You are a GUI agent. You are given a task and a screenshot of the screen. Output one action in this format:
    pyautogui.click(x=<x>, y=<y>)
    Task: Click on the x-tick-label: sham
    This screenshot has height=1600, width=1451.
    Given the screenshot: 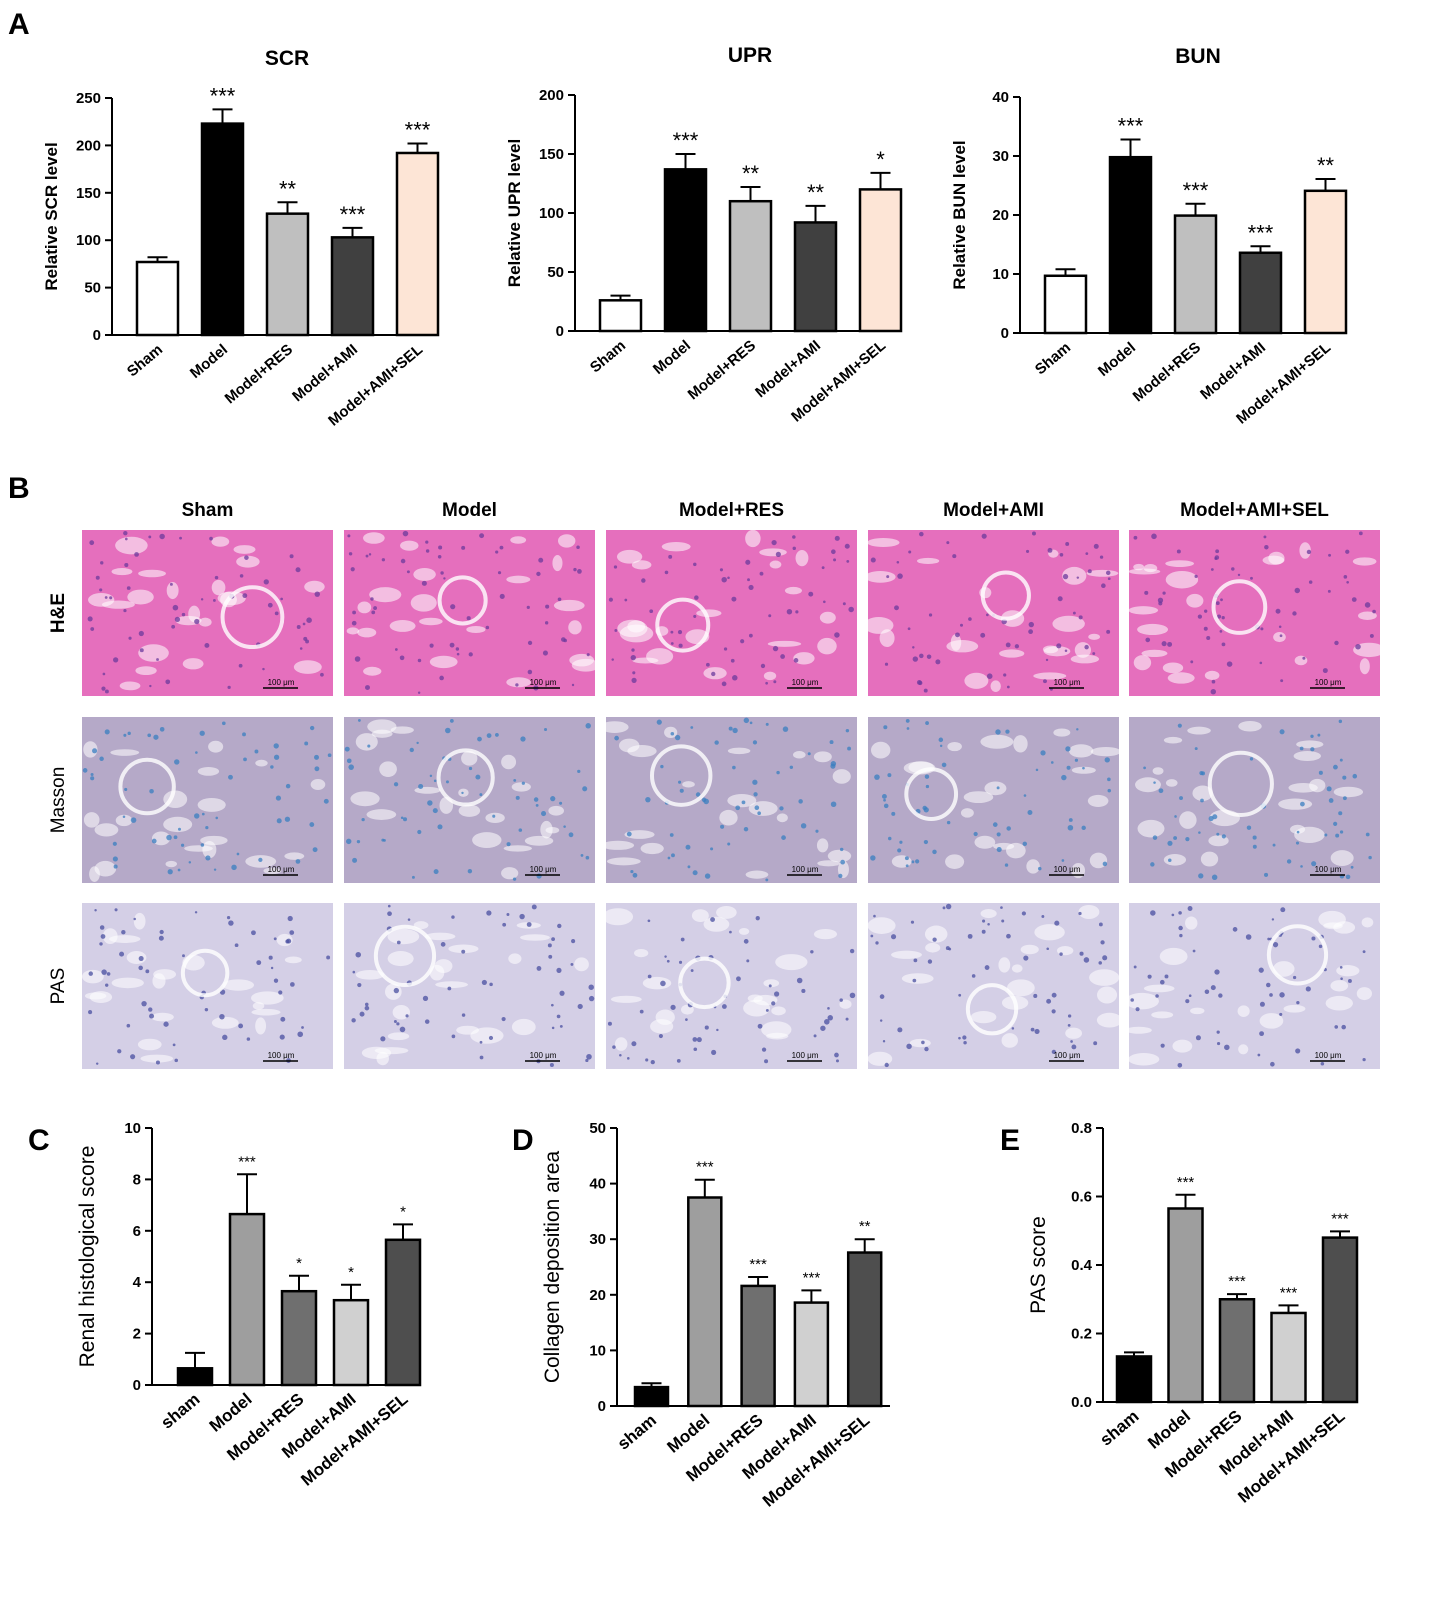 What is the action you would take?
    pyautogui.click(x=637, y=1432)
    